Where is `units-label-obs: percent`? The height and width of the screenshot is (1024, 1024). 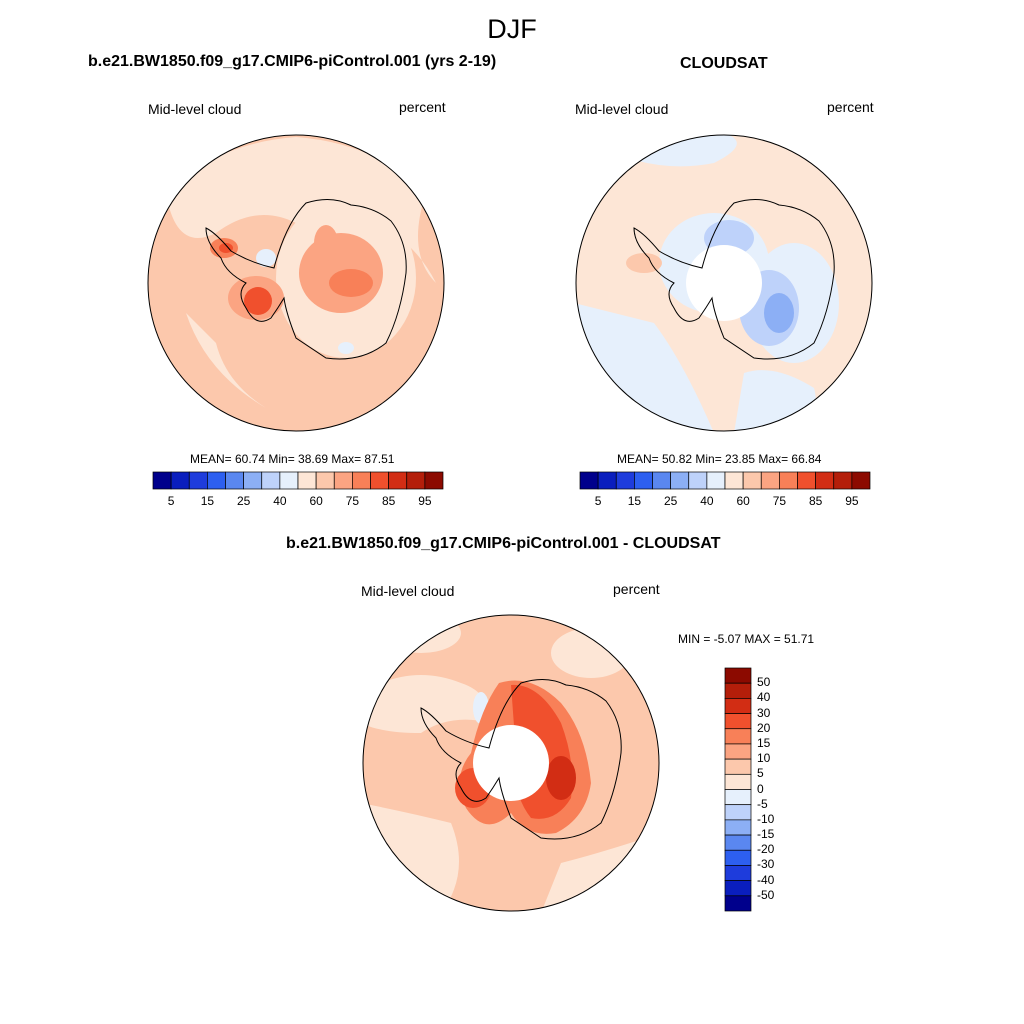 units-label-obs: percent is located at coordinates (850, 107).